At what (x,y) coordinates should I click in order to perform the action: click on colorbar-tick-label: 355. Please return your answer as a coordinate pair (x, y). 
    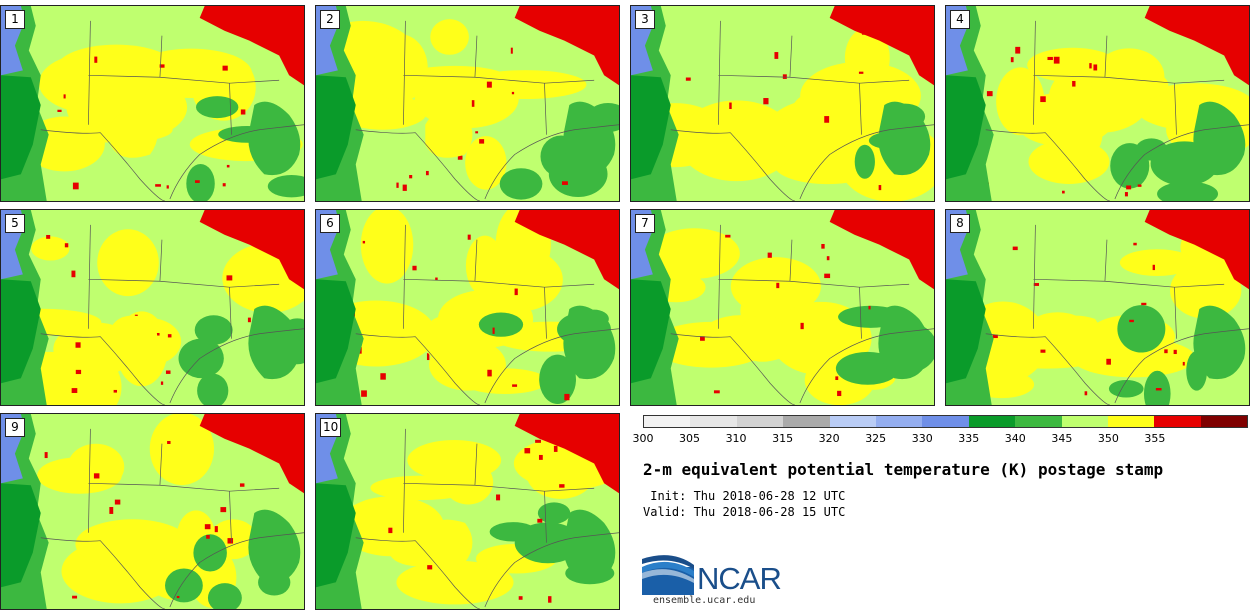
    Looking at the image, I should click on (1155, 438).